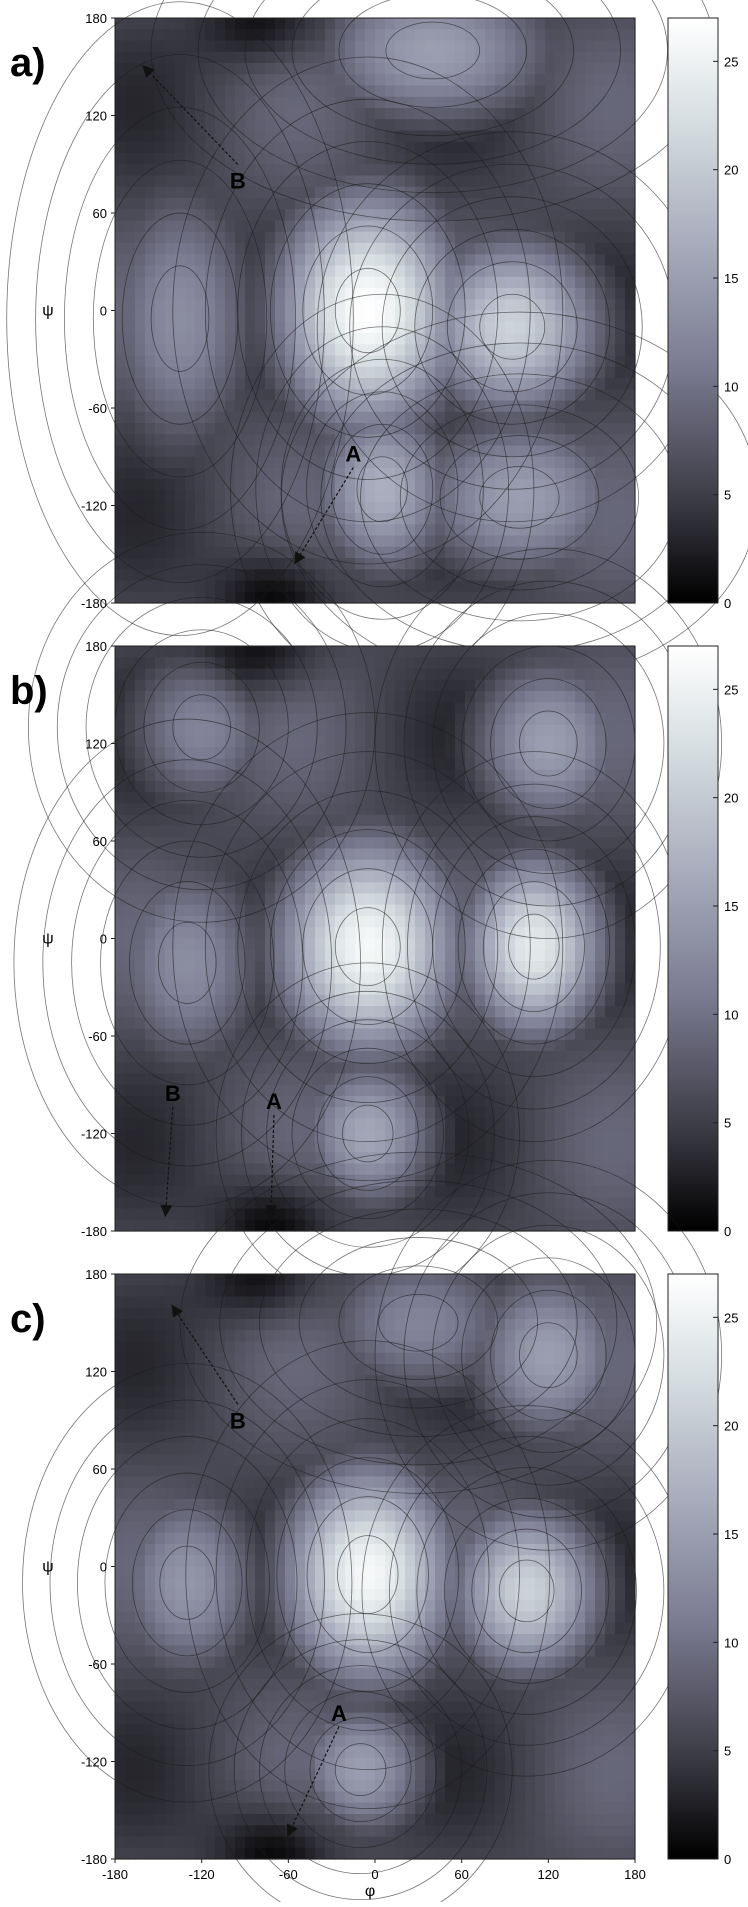  Describe the element at coordinates (28, 63) in the screenshot. I see `panel-label: a)` at that location.